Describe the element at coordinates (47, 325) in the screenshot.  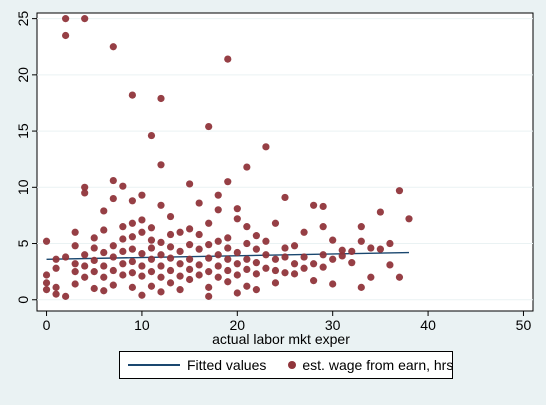
I see `x-tick-label: 0` at that location.